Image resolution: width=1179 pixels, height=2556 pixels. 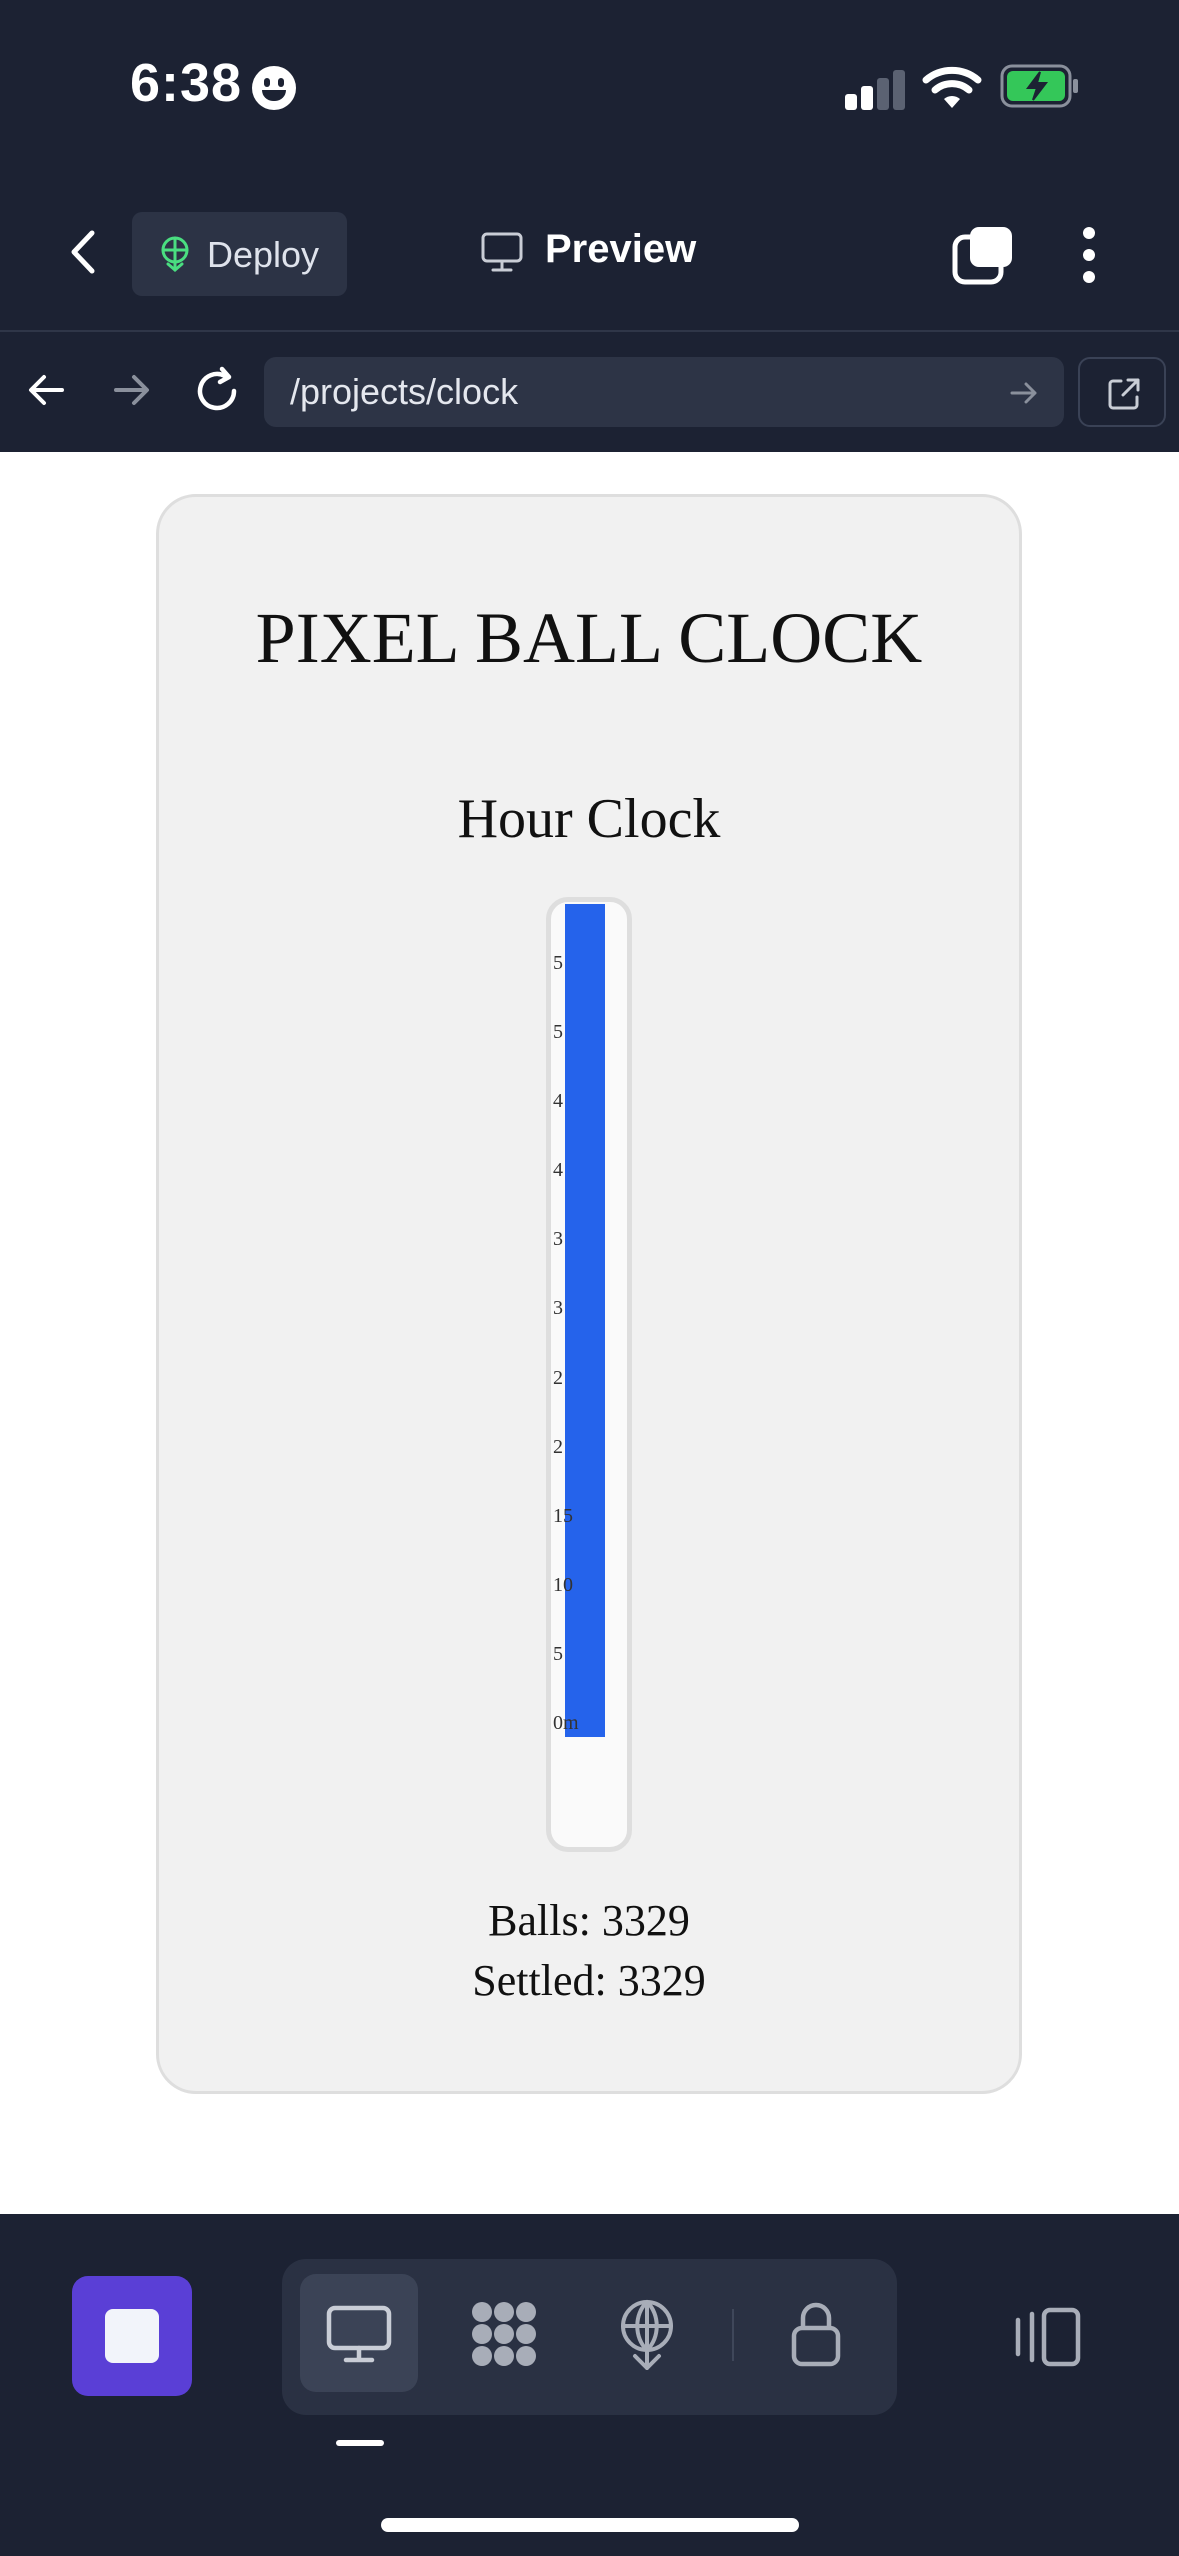 I want to click on stop-icon, so click(x=132, y=2336).